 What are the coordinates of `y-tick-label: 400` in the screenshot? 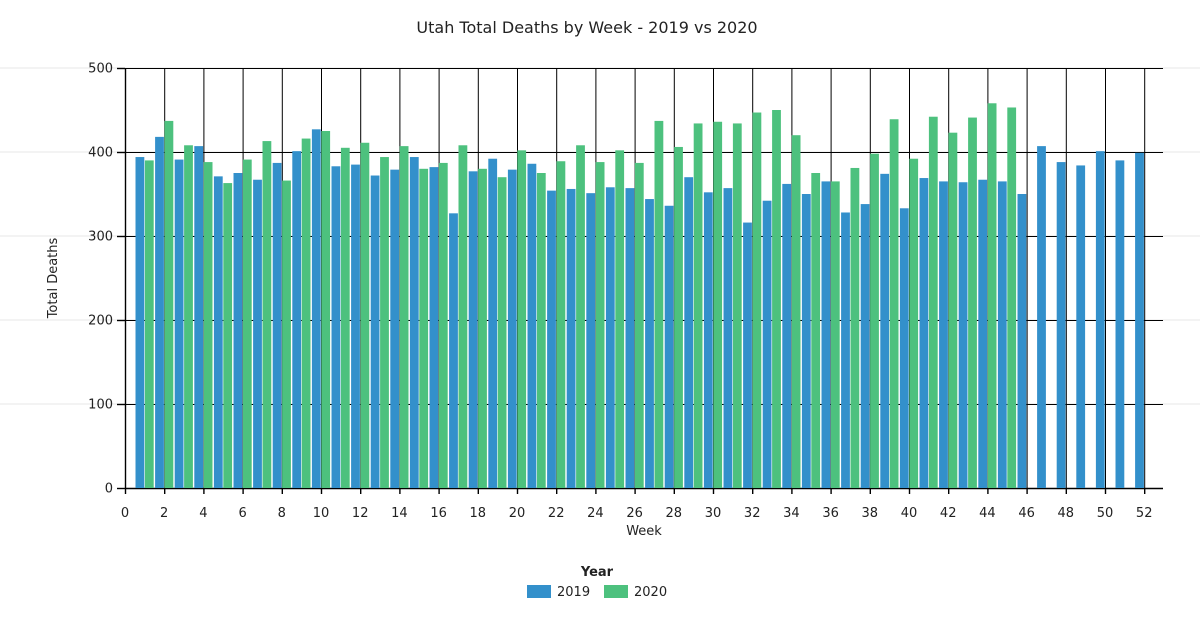 It's located at (100, 153).